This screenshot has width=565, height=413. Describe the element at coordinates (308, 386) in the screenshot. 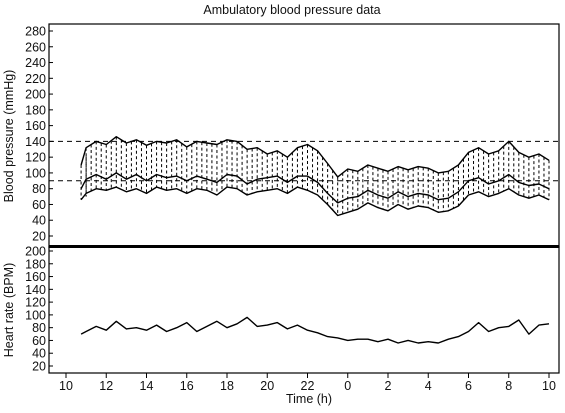

I see `x-tick-label: 22` at that location.